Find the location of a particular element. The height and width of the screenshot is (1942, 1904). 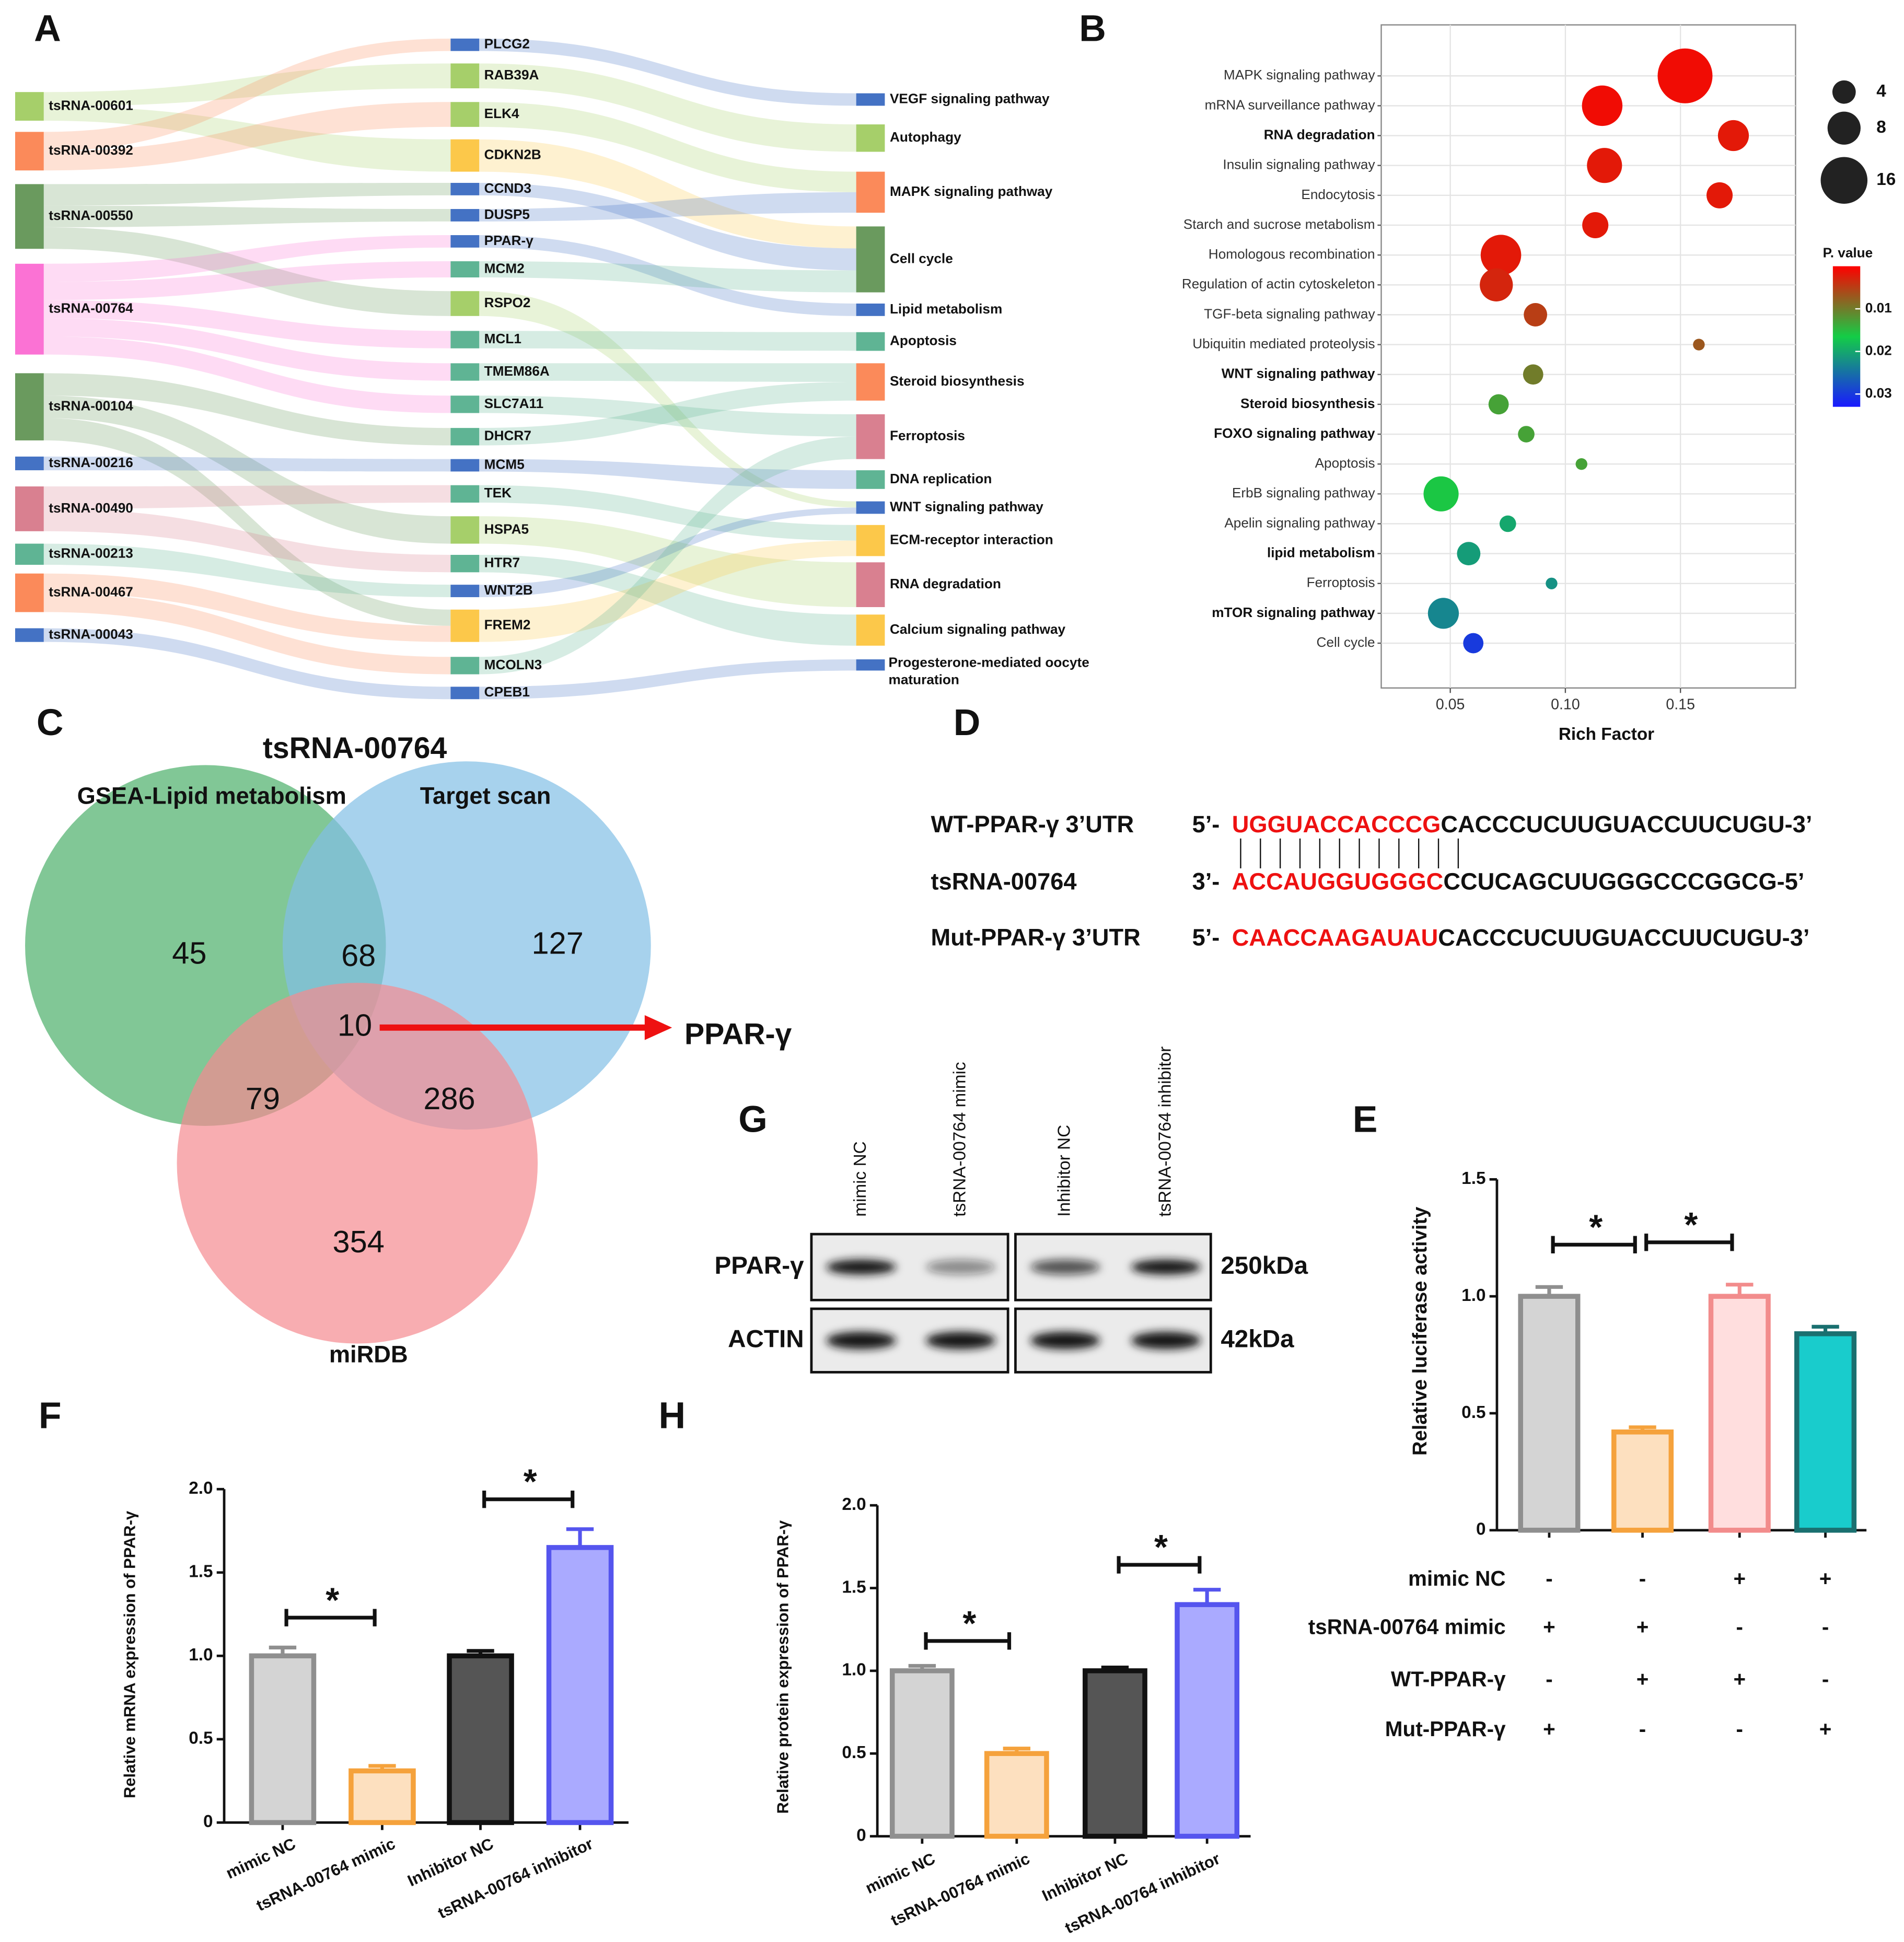

panel-letter: E is located at coordinates (1366, 1120).